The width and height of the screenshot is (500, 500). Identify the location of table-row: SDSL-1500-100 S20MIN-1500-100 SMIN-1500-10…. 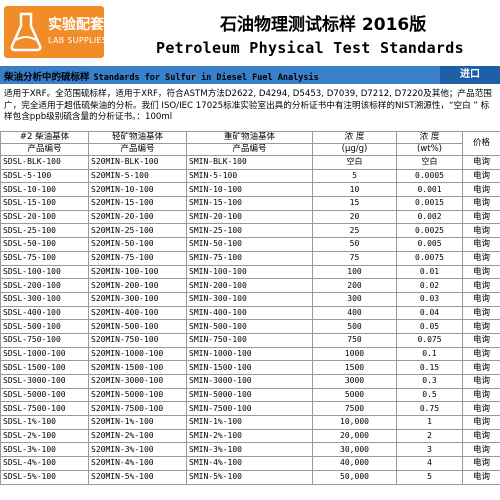
(250, 367).